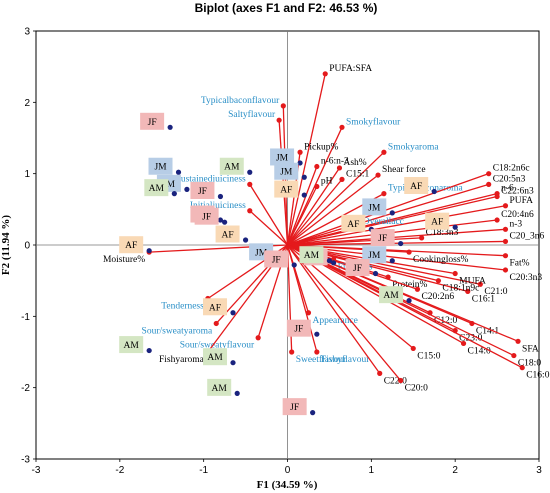  Describe the element at coordinates (321, 359) in the screenshot. I see `variable-label: Sweetflavour` at that location.